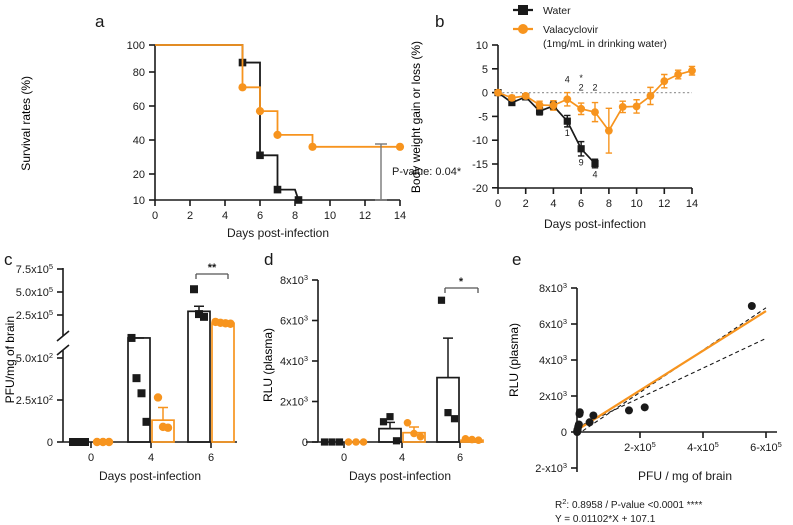  Describe the element at coordinates (277, 96) in the screenshot. I see `panel-a-line-valacyclovir` at that location.